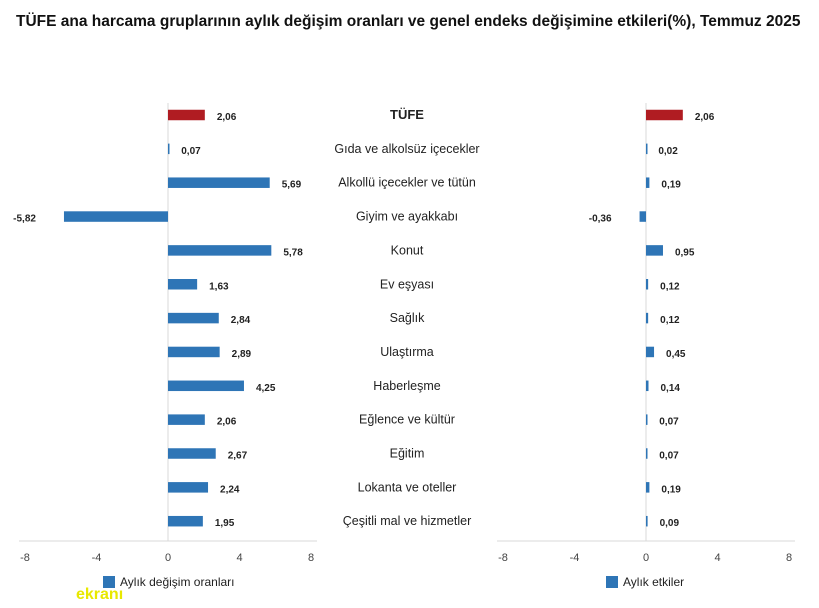 The image size is (819, 608). I want to click on data-label: 0,09, so click(670, 523).